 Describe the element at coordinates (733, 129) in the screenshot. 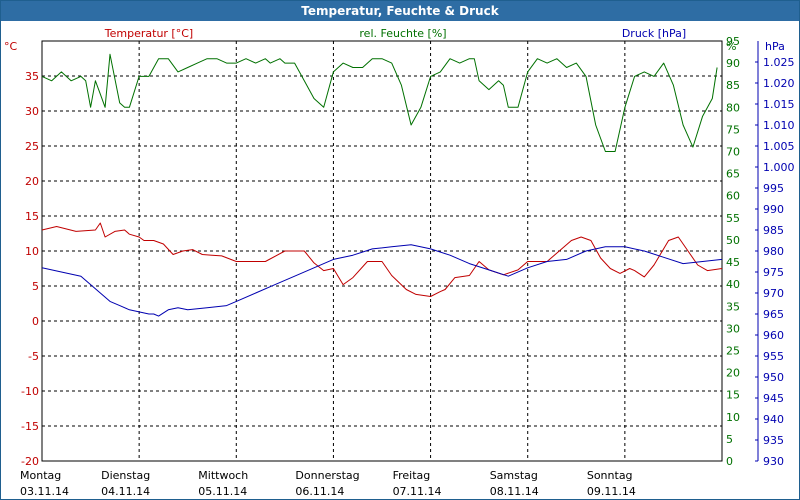

I see `humidity-tick-label: 75` at that location.